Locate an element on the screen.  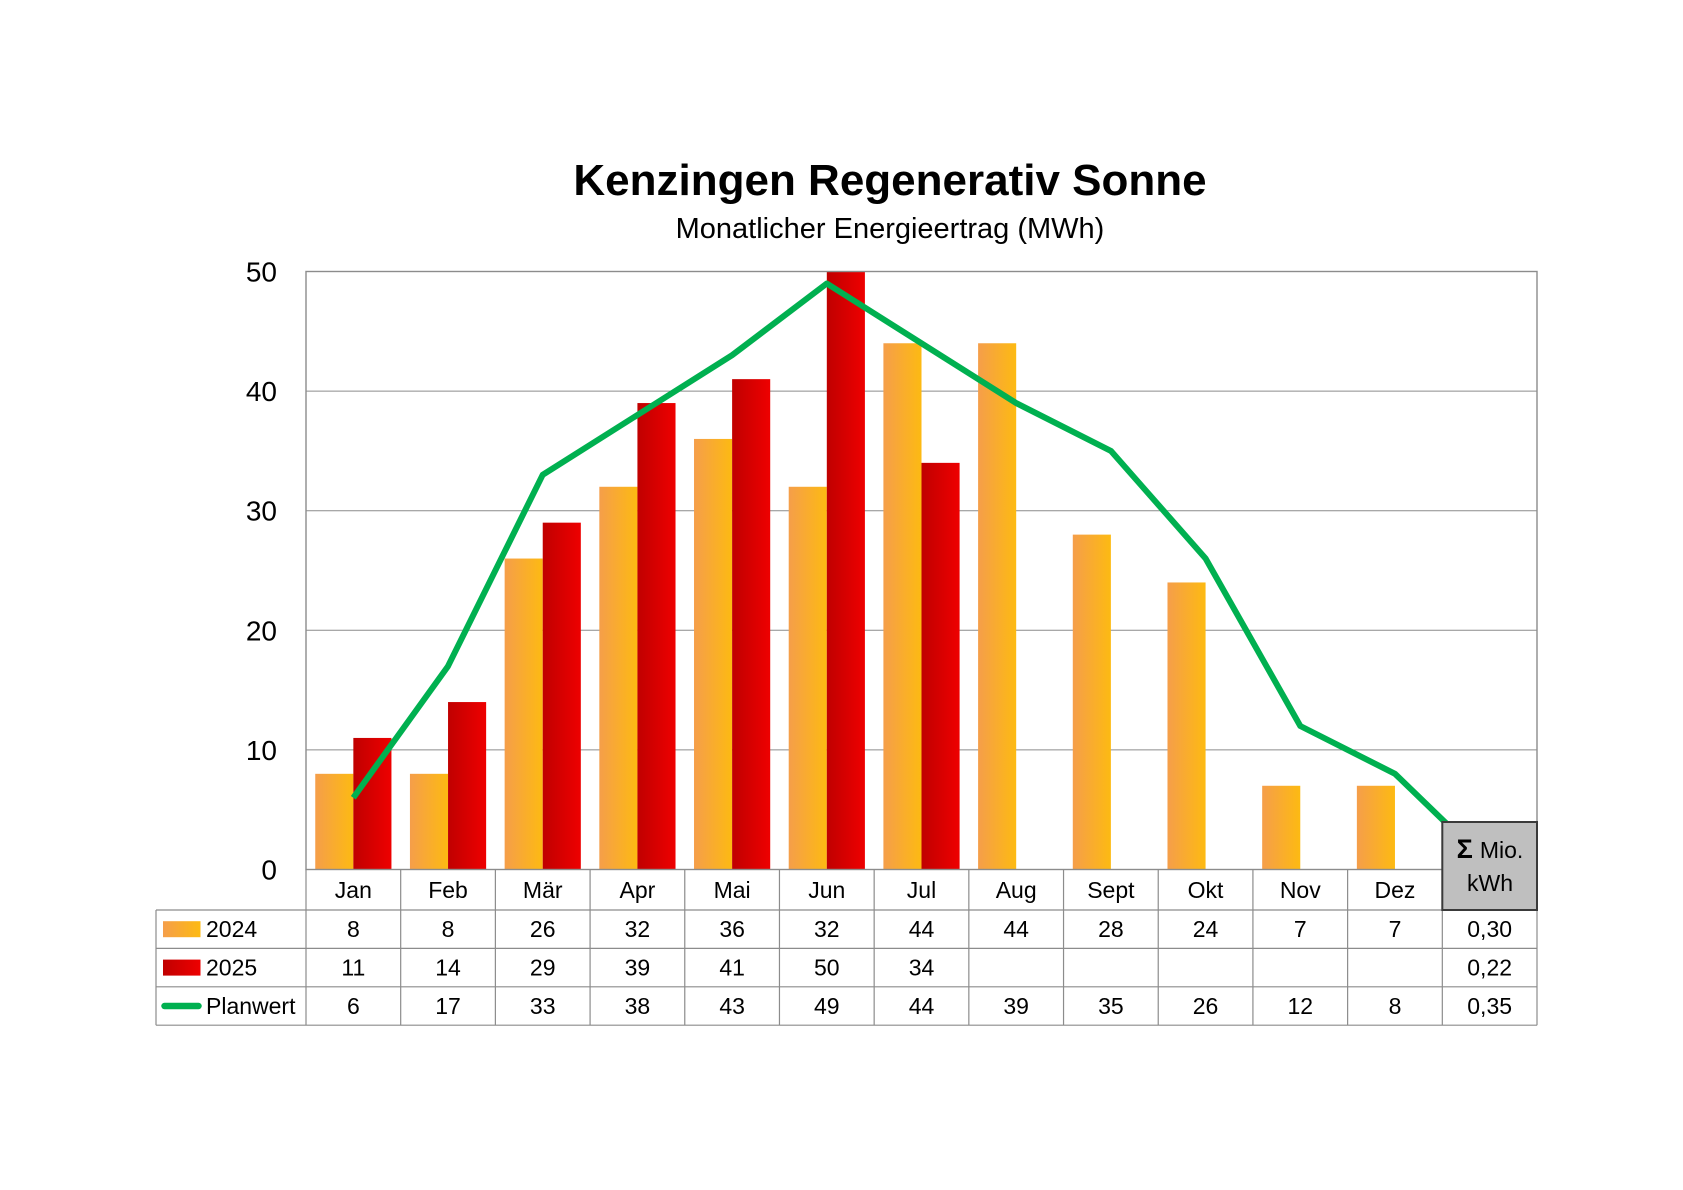
bar-2024-dez is located at coordinates (1375, 827).